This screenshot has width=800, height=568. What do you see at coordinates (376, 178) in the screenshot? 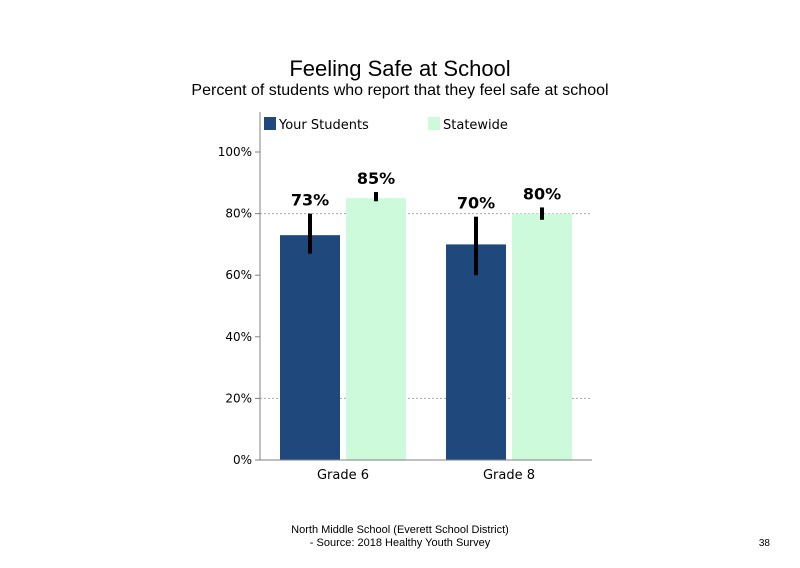
I see `data-label: 85%` at bounding box center [376, 178].